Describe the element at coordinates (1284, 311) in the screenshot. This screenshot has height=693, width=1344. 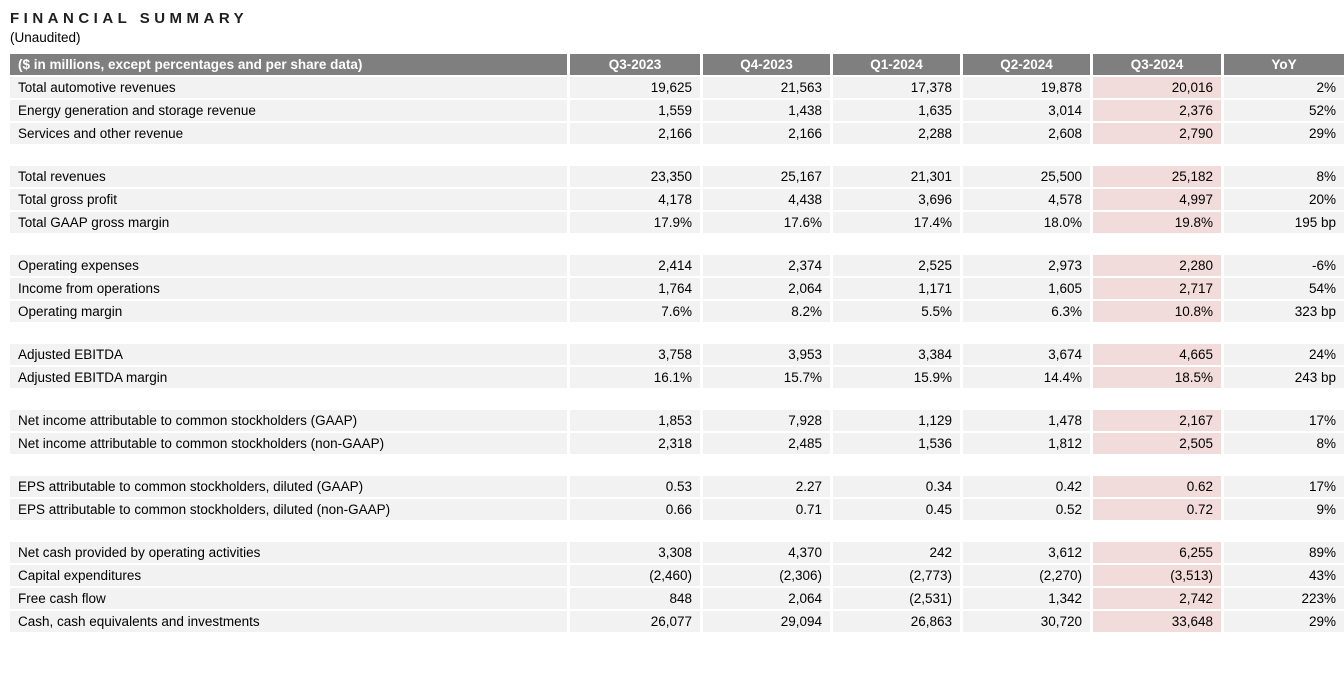
I see `yoy-value-cell: 323 bp` at that location.